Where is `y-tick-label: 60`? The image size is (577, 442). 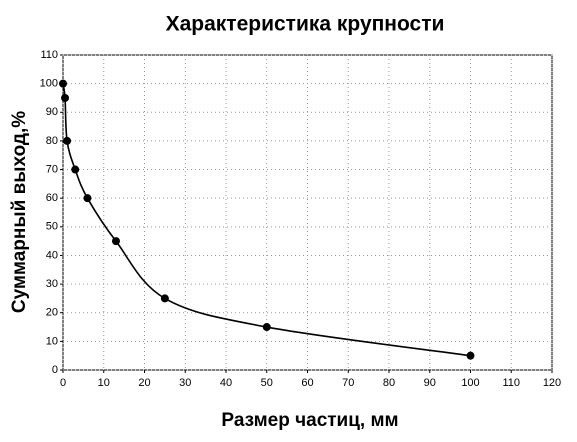 y-tick-label: 60 is located at coordinates (52, 198).